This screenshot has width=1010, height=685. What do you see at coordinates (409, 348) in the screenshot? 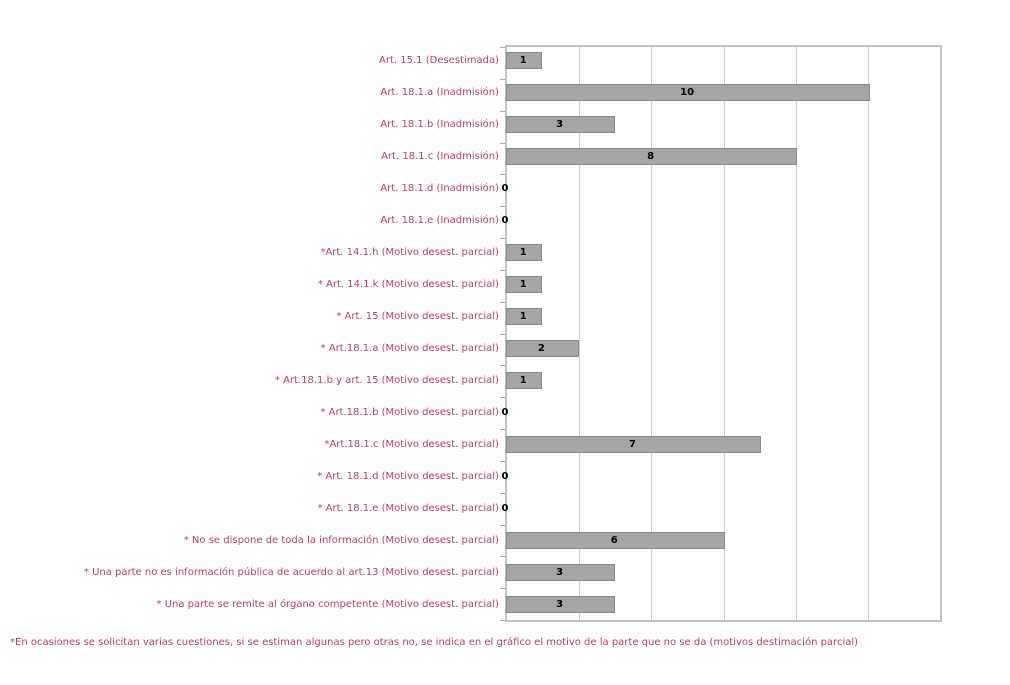
I see `category-label: * Art.18.1.a (Motivo desest. parcial)` at bounding box center [409, 348].